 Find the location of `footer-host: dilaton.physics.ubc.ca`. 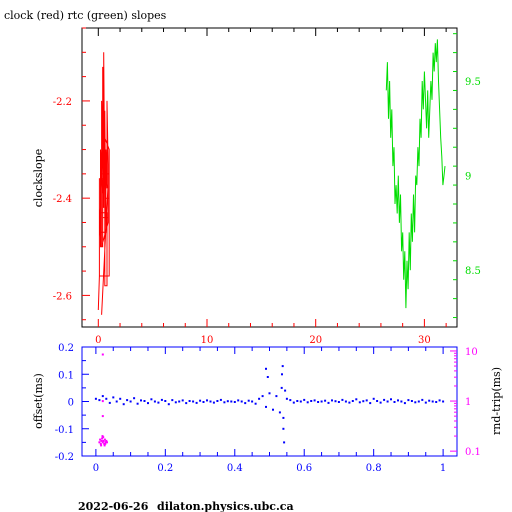

footer-host: dilaton.physics.ubc.ca is located at coordinates (225, 506).